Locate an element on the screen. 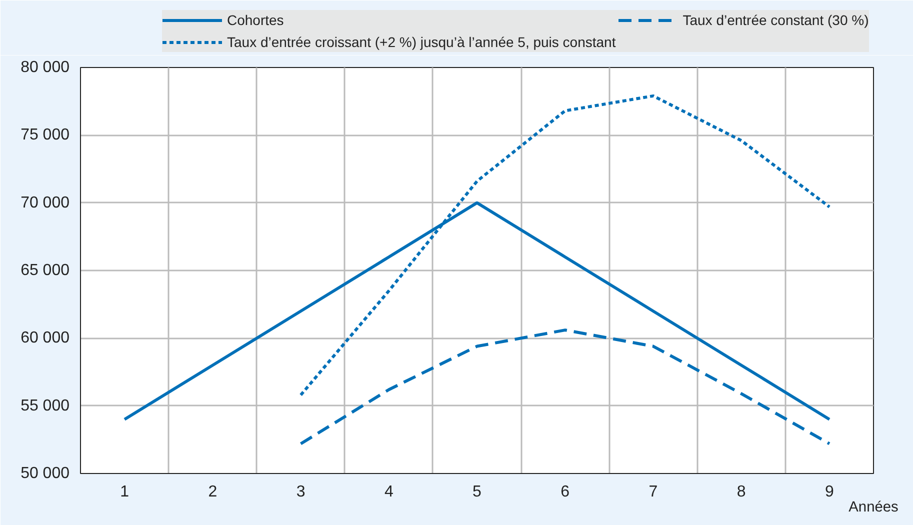 This screenshot has width=913, height=525. x-tick-label: 5 is located at coordinates (477, 492).